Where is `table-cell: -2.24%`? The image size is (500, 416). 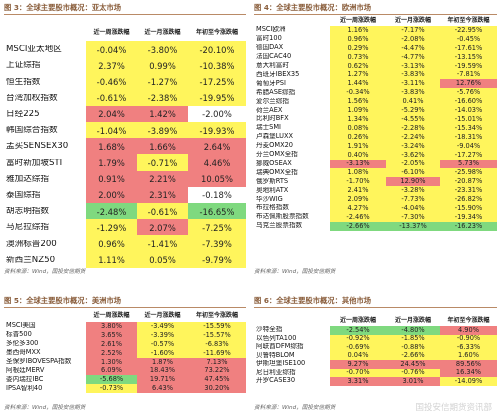 table-cell: -2.24% is located at coordinates (413, 136).